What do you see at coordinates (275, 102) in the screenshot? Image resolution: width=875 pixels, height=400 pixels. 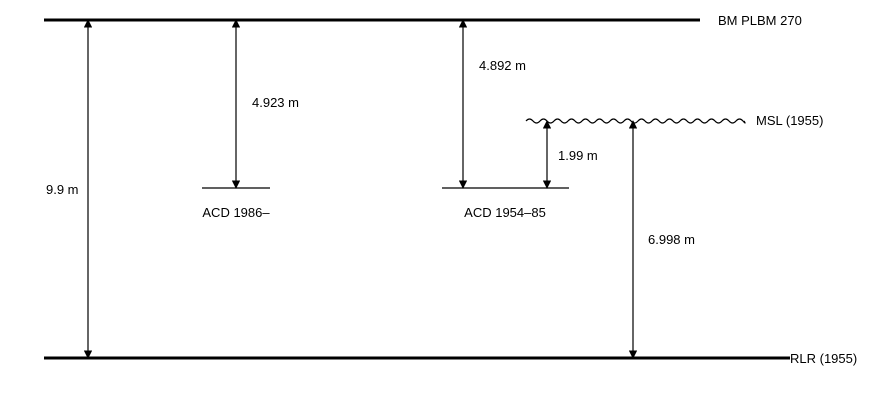 I see `bm-to-acd-new-measure-label: 4.923 m` at bounding box center [275, 102].